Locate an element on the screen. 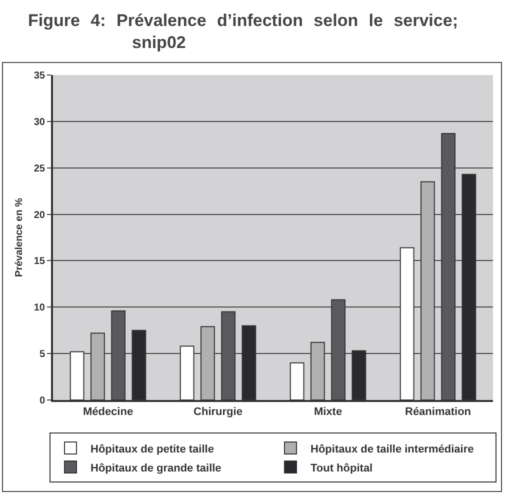  y-tick-label: 10 is located at coordinates (40, 308).